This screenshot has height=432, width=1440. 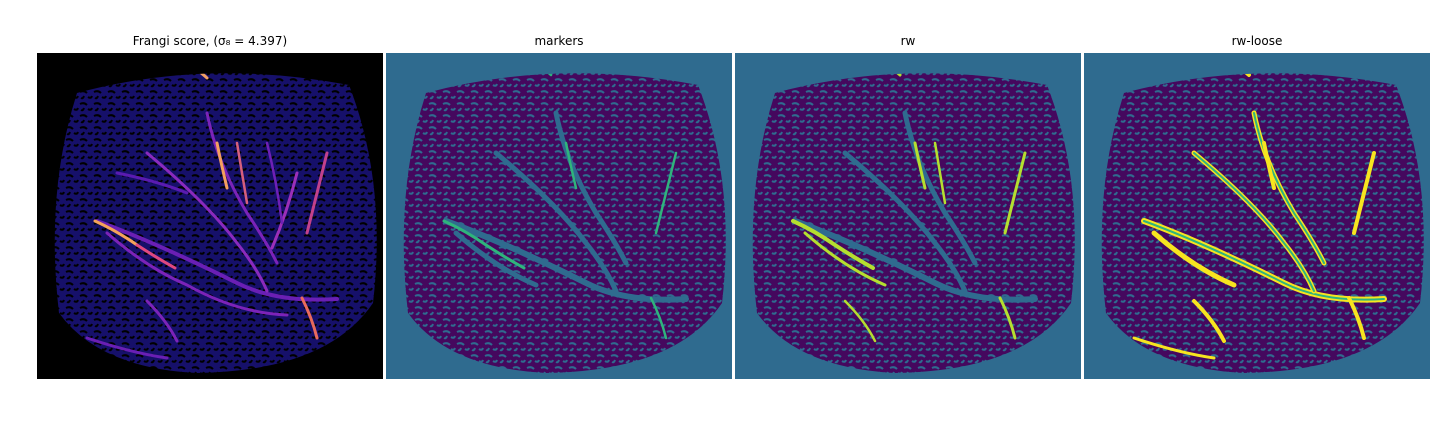 What do you see at coordinates (559, 41) in the screenshot?
I see `markers-panel-title: markers` at bounding box center [559, 41].